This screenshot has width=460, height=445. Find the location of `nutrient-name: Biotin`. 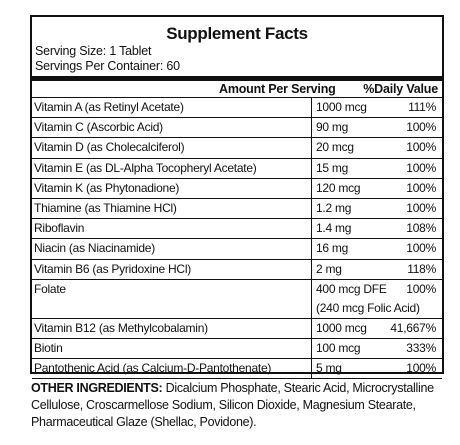

nutrient-name: Biotin is located at coordinates (48, 347).